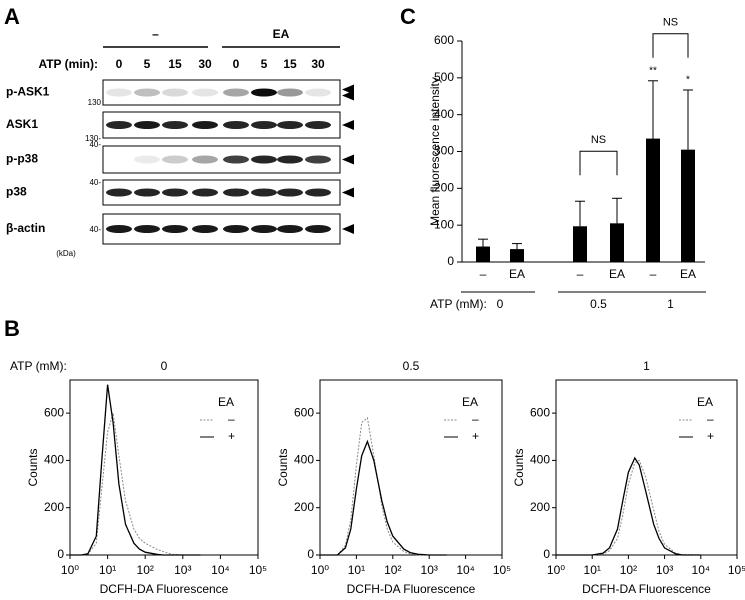  Describe the element at coordinates (435, 151) in the screenshot. I see `y-axis-title: Mean fluorescence intensity` at that location.